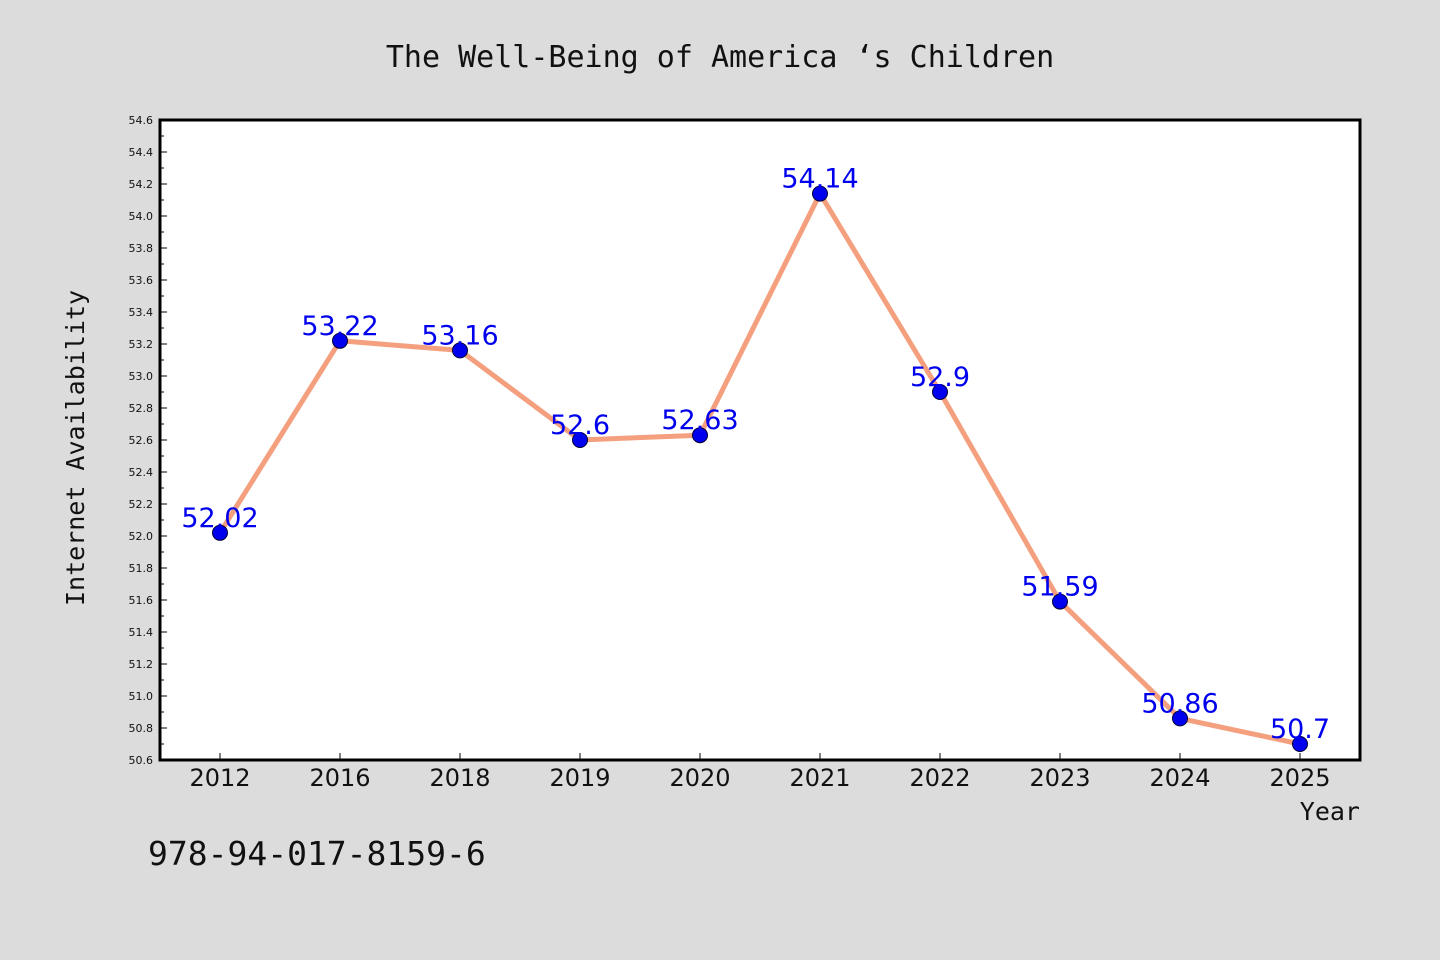  I want to click on data-label: 50.7, so click(1300, 729).